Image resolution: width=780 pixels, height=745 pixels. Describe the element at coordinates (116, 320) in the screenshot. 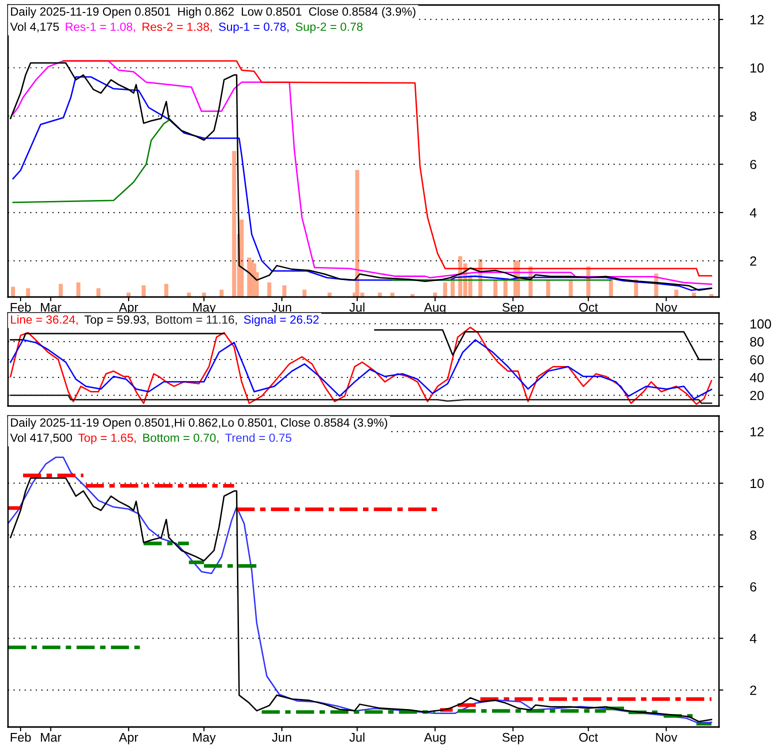

I see `series-label: Top = 59.93,` at that location.